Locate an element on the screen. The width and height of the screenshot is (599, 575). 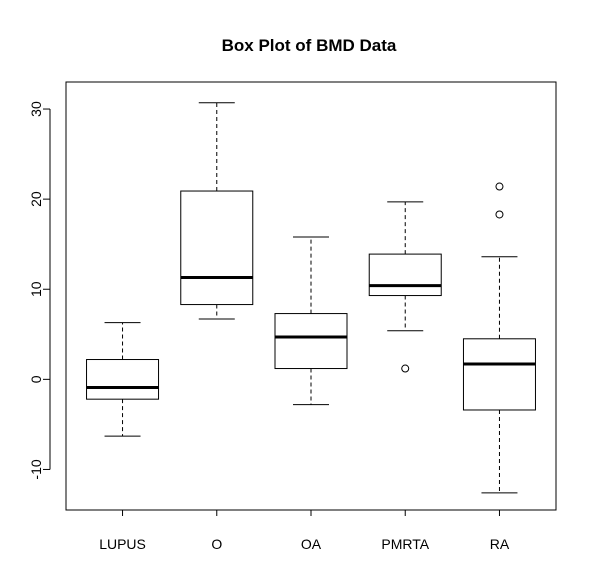
box-lupus is located at coordinates (123, 379).